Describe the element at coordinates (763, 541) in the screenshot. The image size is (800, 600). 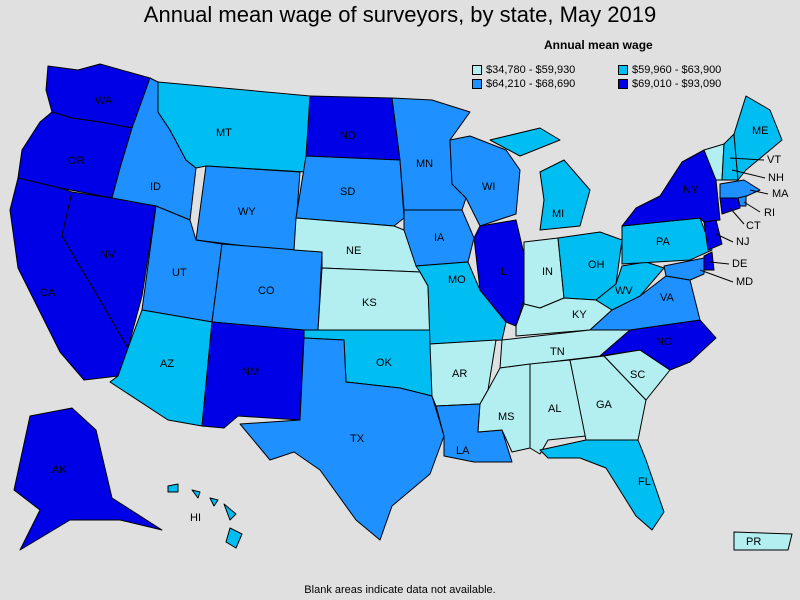
I see `state-pr` at that location.